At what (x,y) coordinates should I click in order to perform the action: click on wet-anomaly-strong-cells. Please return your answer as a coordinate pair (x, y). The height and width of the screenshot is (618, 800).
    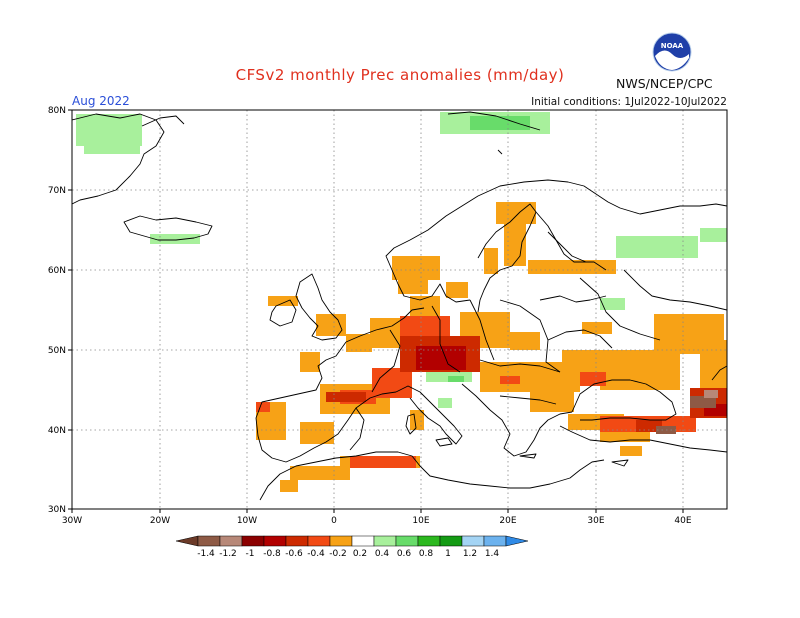
    Looking at the image, I should click on (489, 249).